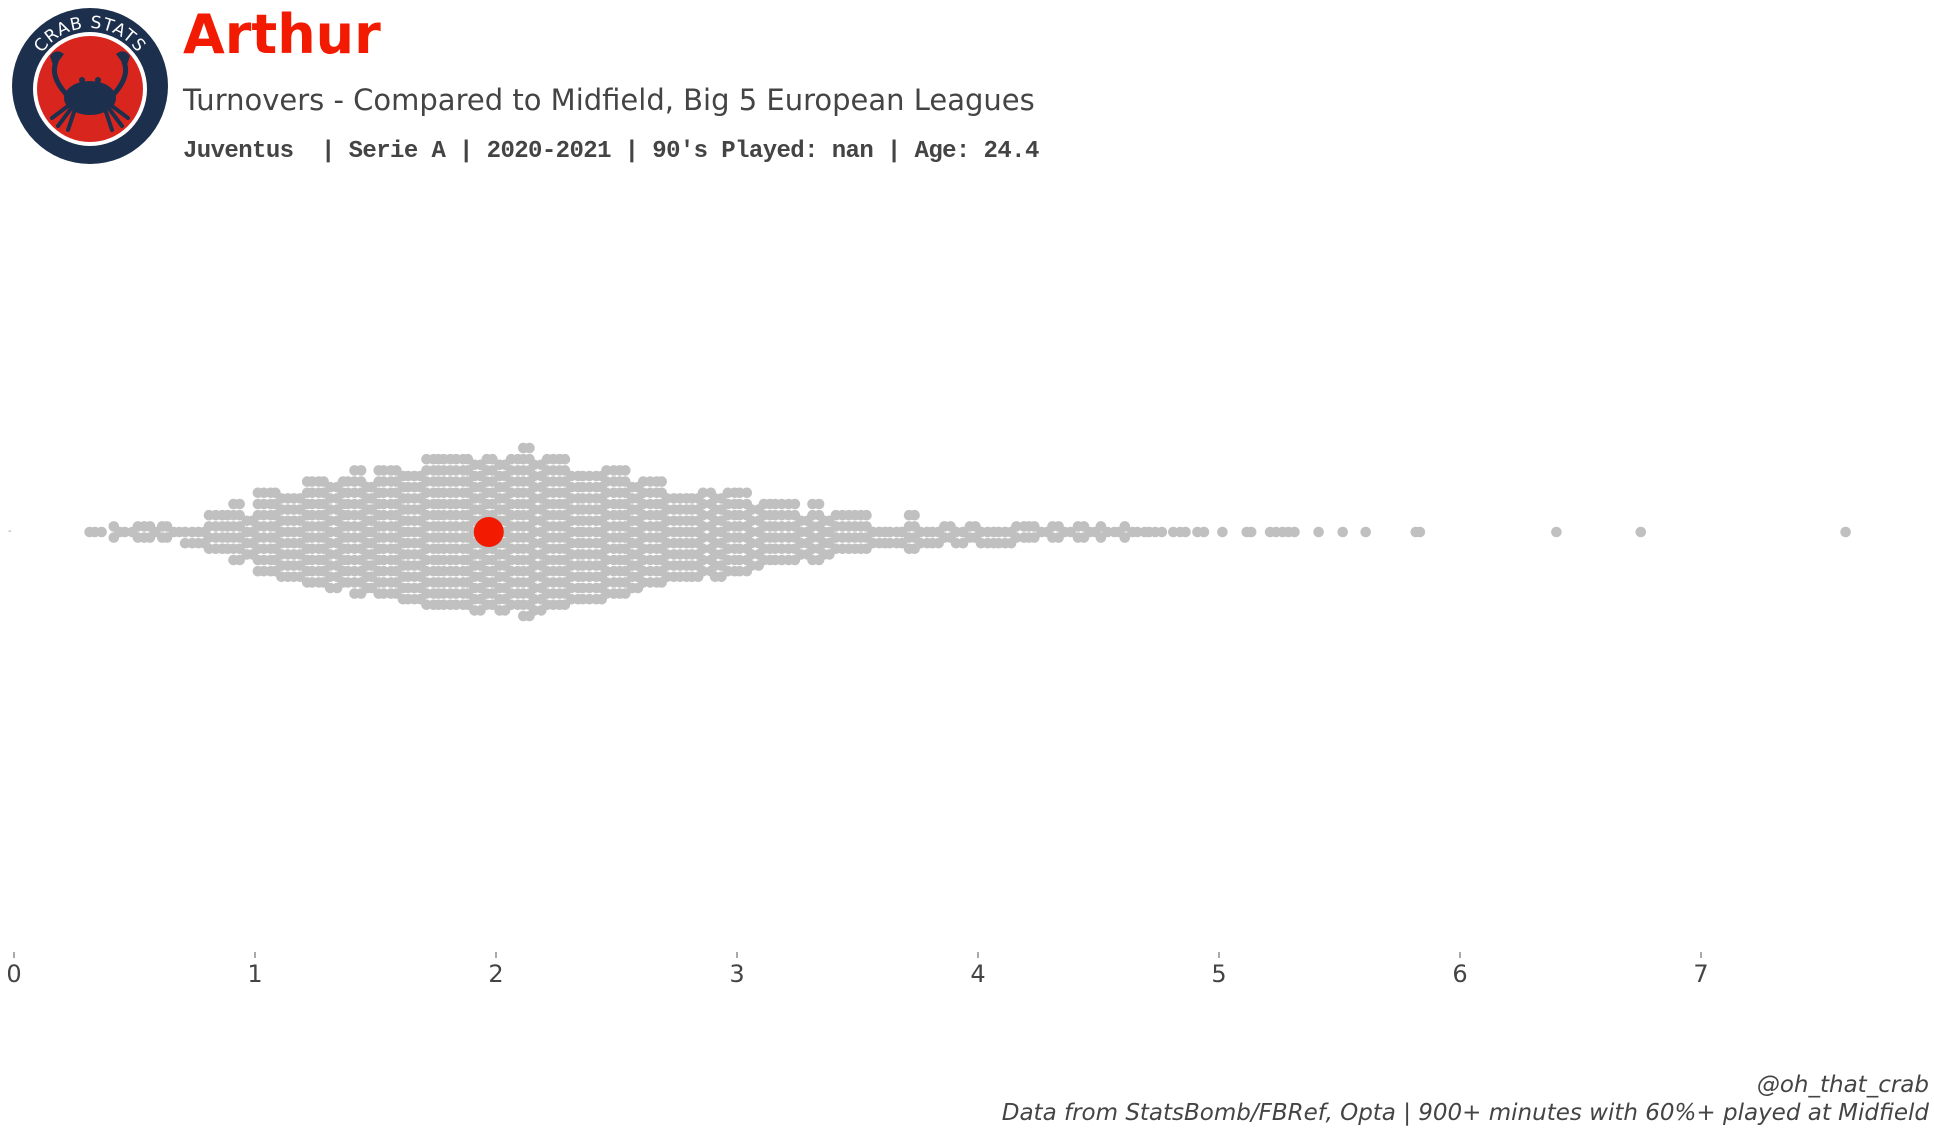 This screenshot has height=1133, width=1934. Describe the element at coordinates (1700, 974) in the screenshot. I see `x-tick-label: 7` at that location.